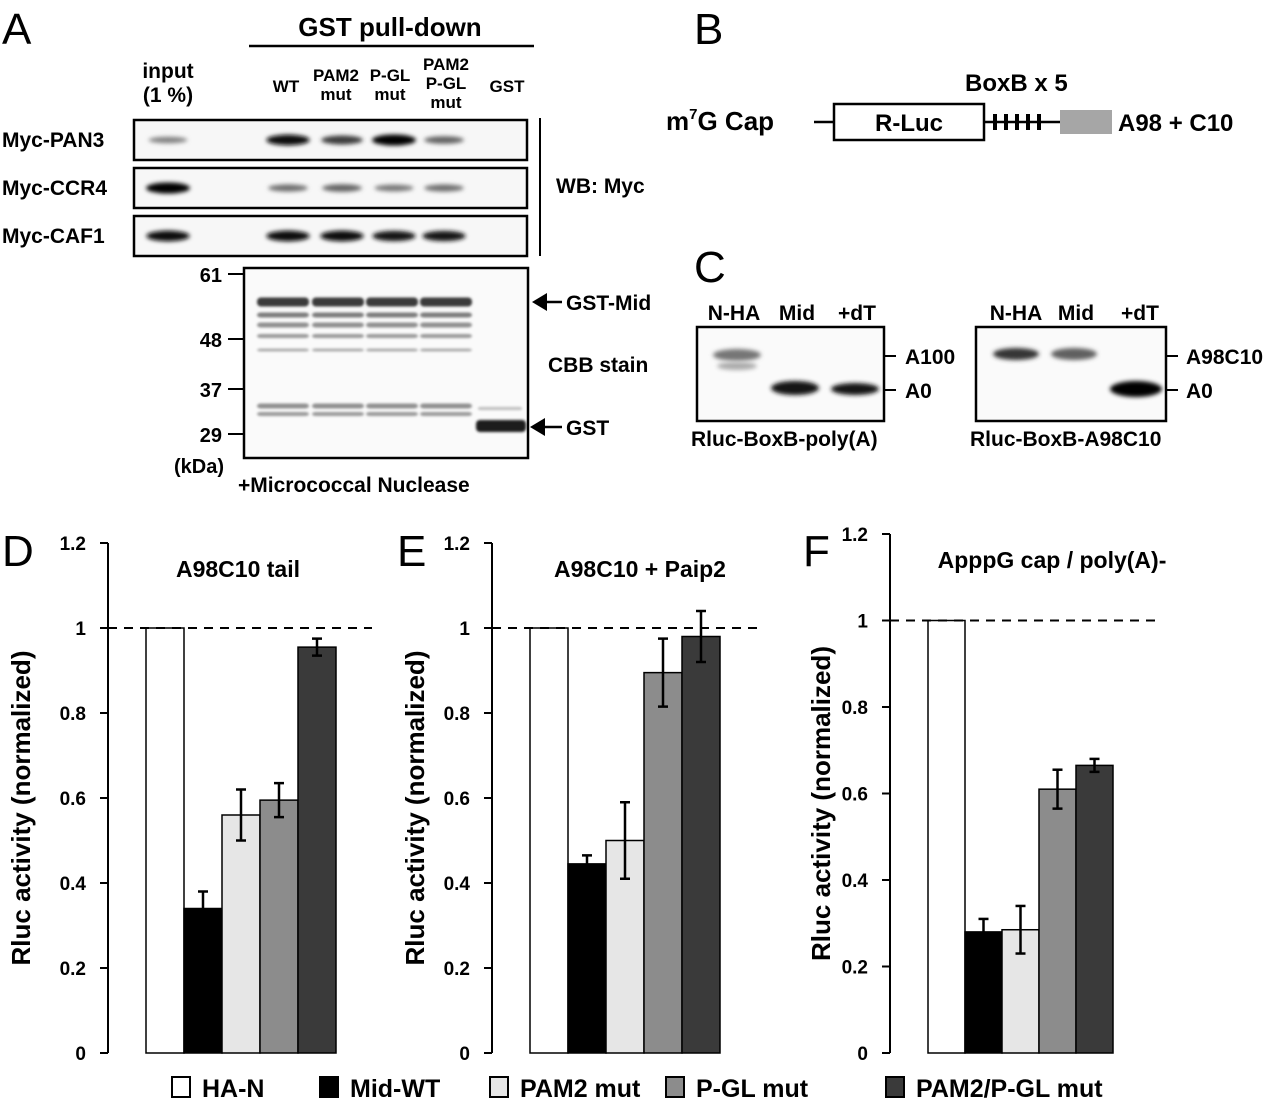 This screenshot has height=1103, width=1280. What do you see at coordinates (199, 467) in the screenshot?
I see `kda-label: (kDa)` at bounding box center [199, 467].